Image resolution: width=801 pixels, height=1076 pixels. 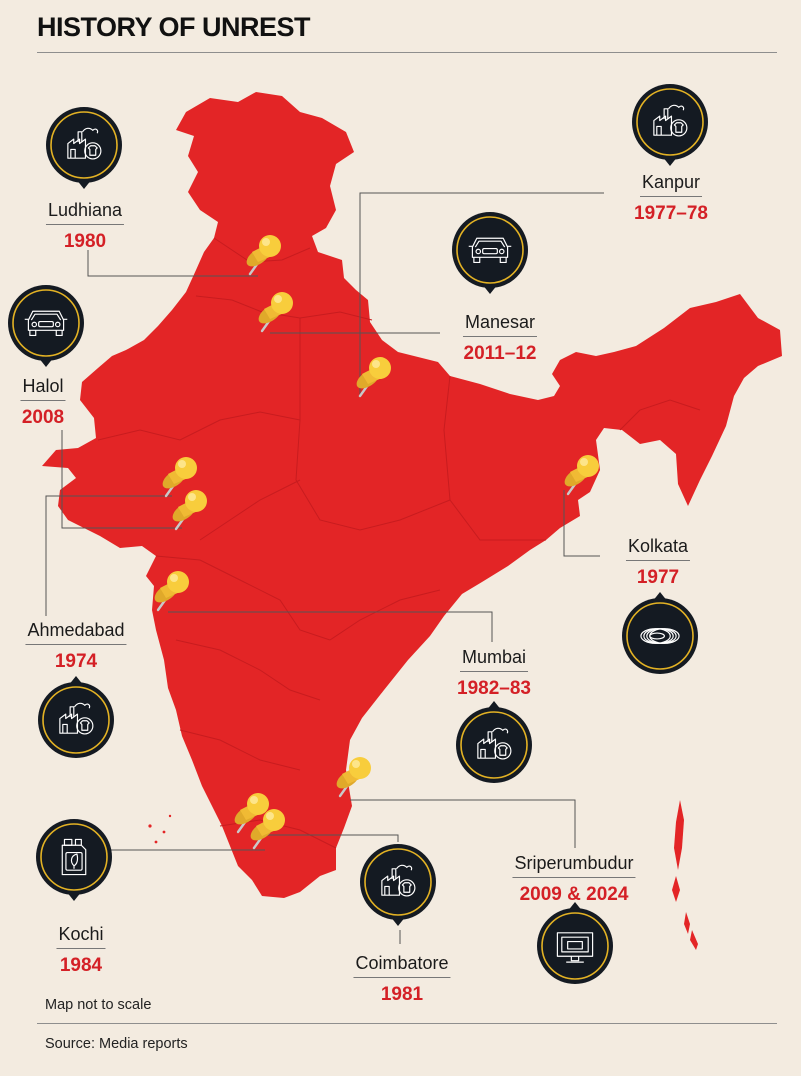 I want to click on city-name: Ludhiana, so click(x=85, y=212).